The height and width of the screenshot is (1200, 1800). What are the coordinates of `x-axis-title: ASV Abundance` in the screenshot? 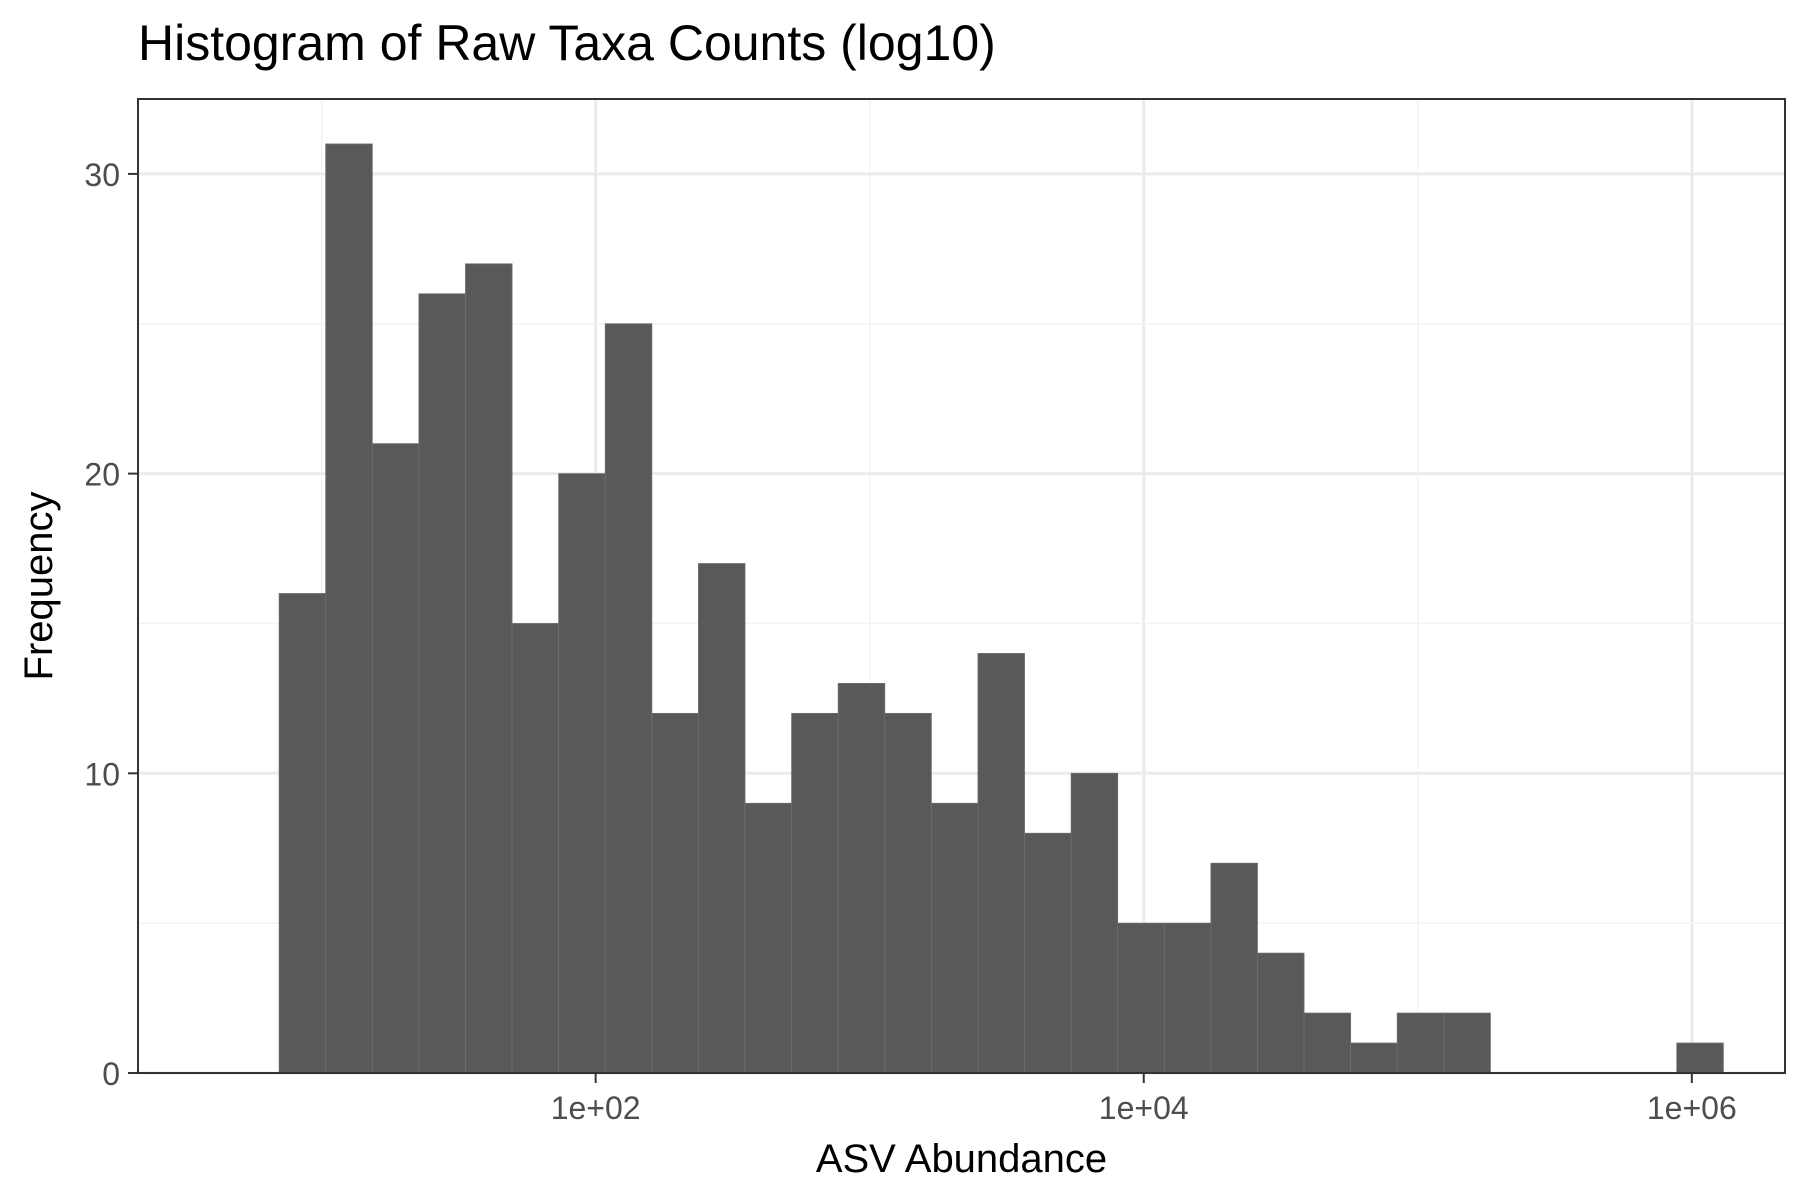 It's located at (961, 1159).